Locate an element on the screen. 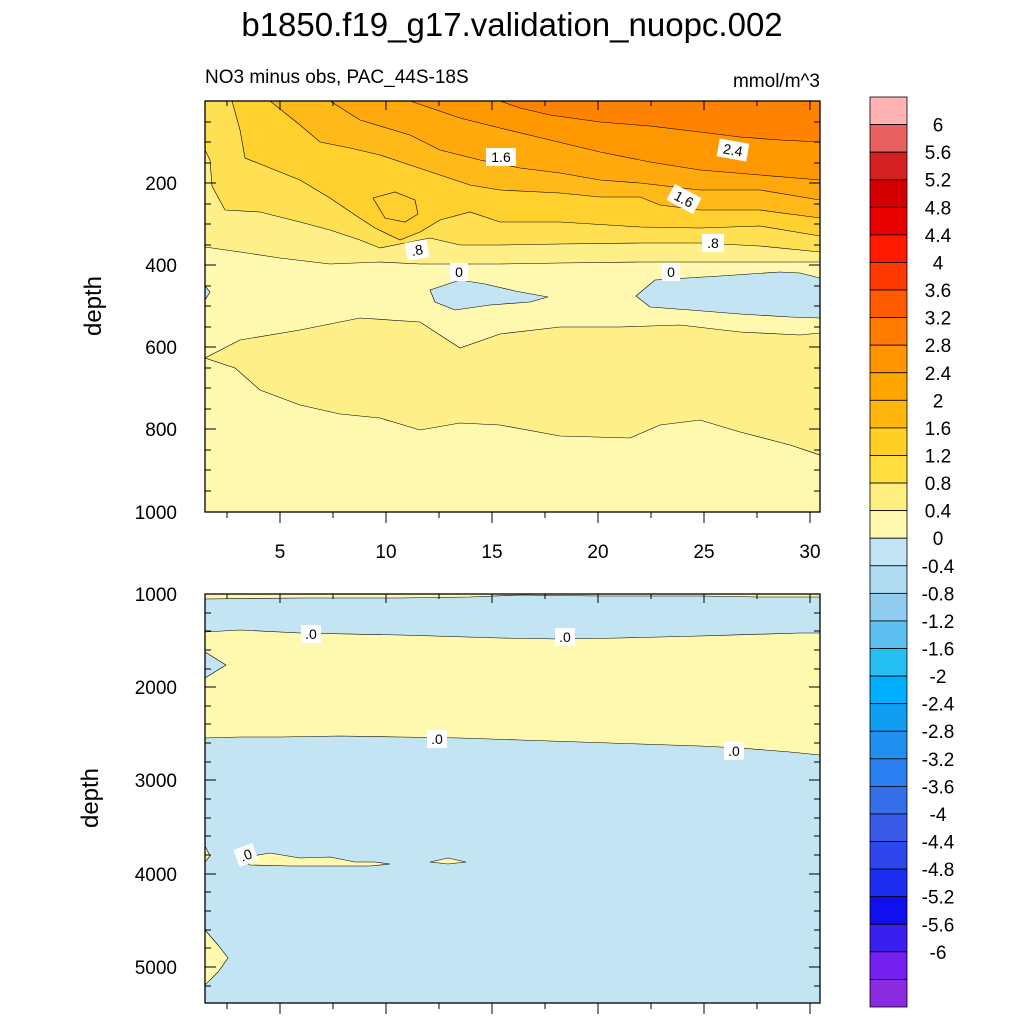 The image size is (1024, 1024). colorbar-label: -4 is located at coordinates (938, 815).